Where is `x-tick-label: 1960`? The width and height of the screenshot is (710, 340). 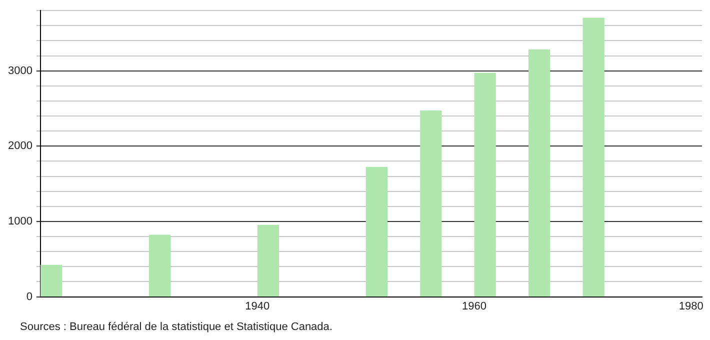 x-tick-label: 1960 is located at coordinates (474, 306).